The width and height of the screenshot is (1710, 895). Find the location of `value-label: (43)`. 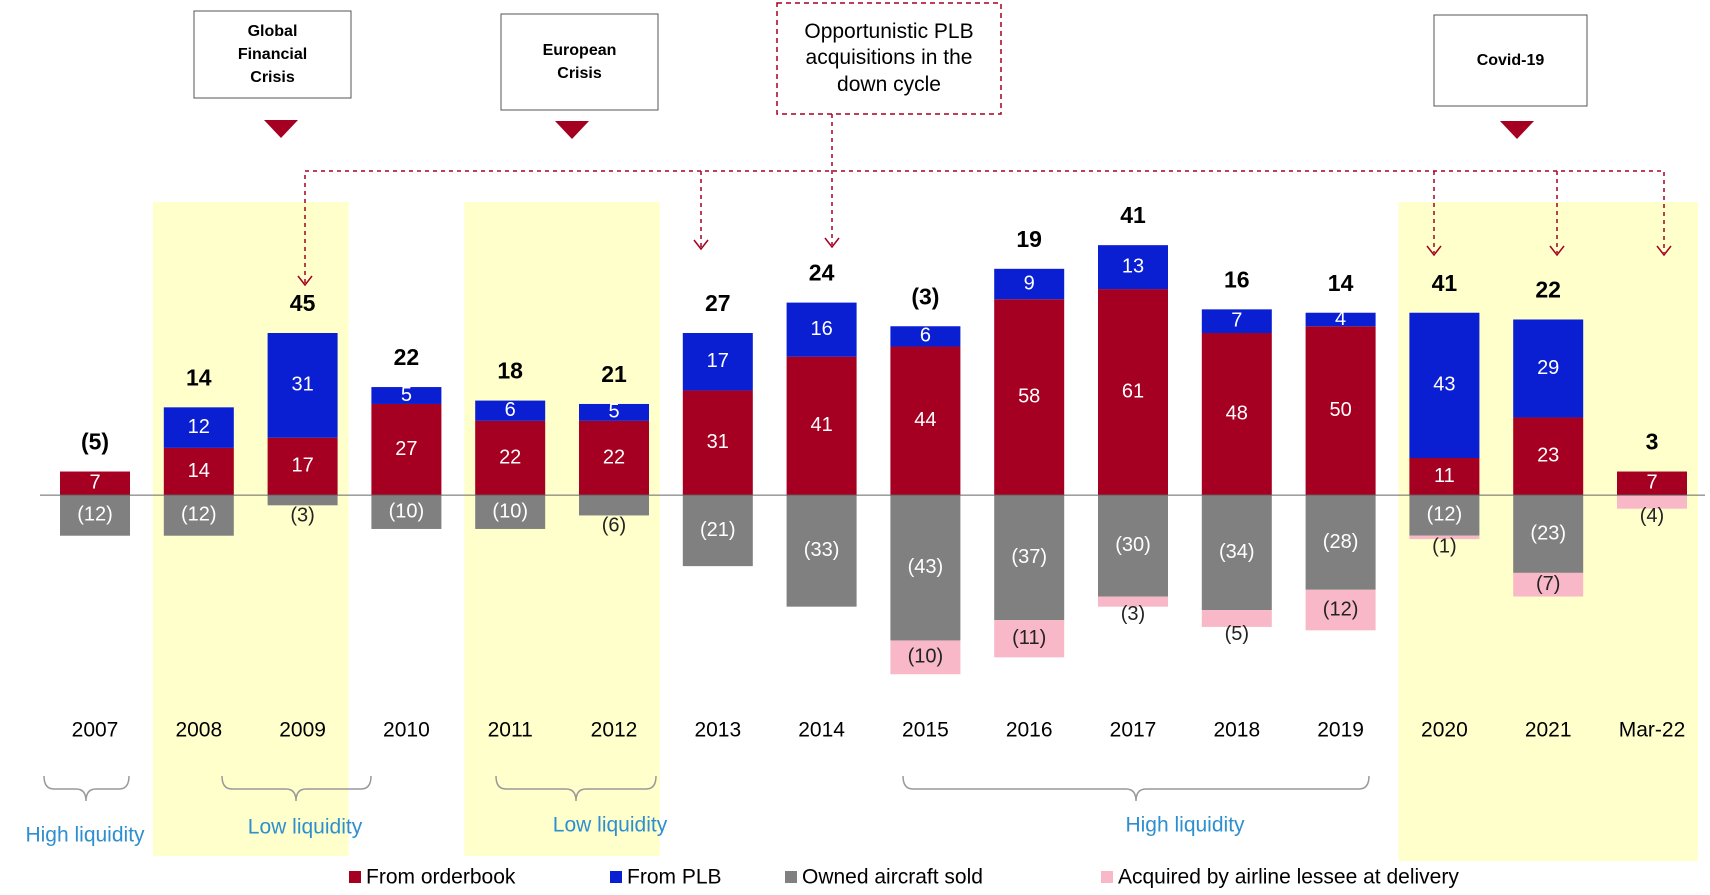

value-label: (43) is located at coordinates (926, 567).